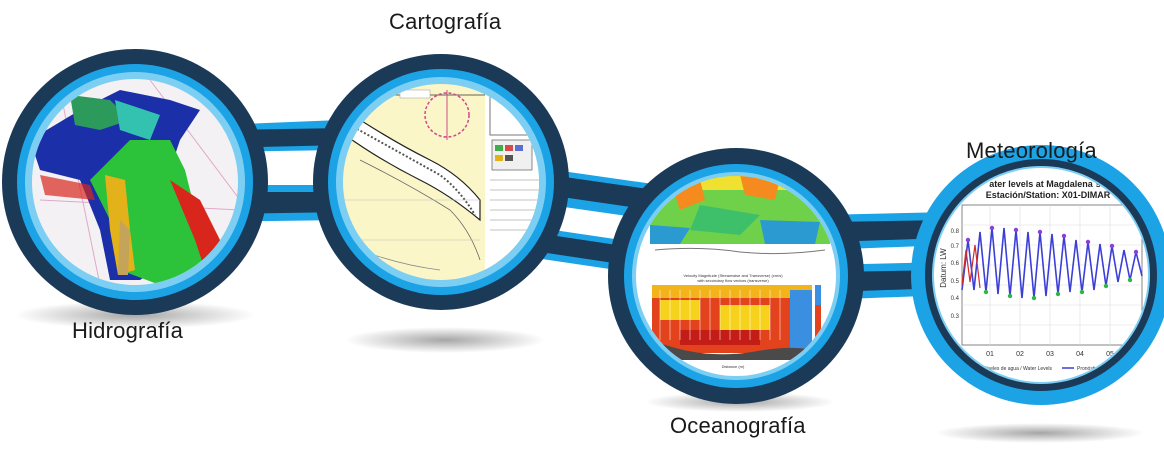  I want to click on meteo-ytick: 0.4, so click(955, 299).